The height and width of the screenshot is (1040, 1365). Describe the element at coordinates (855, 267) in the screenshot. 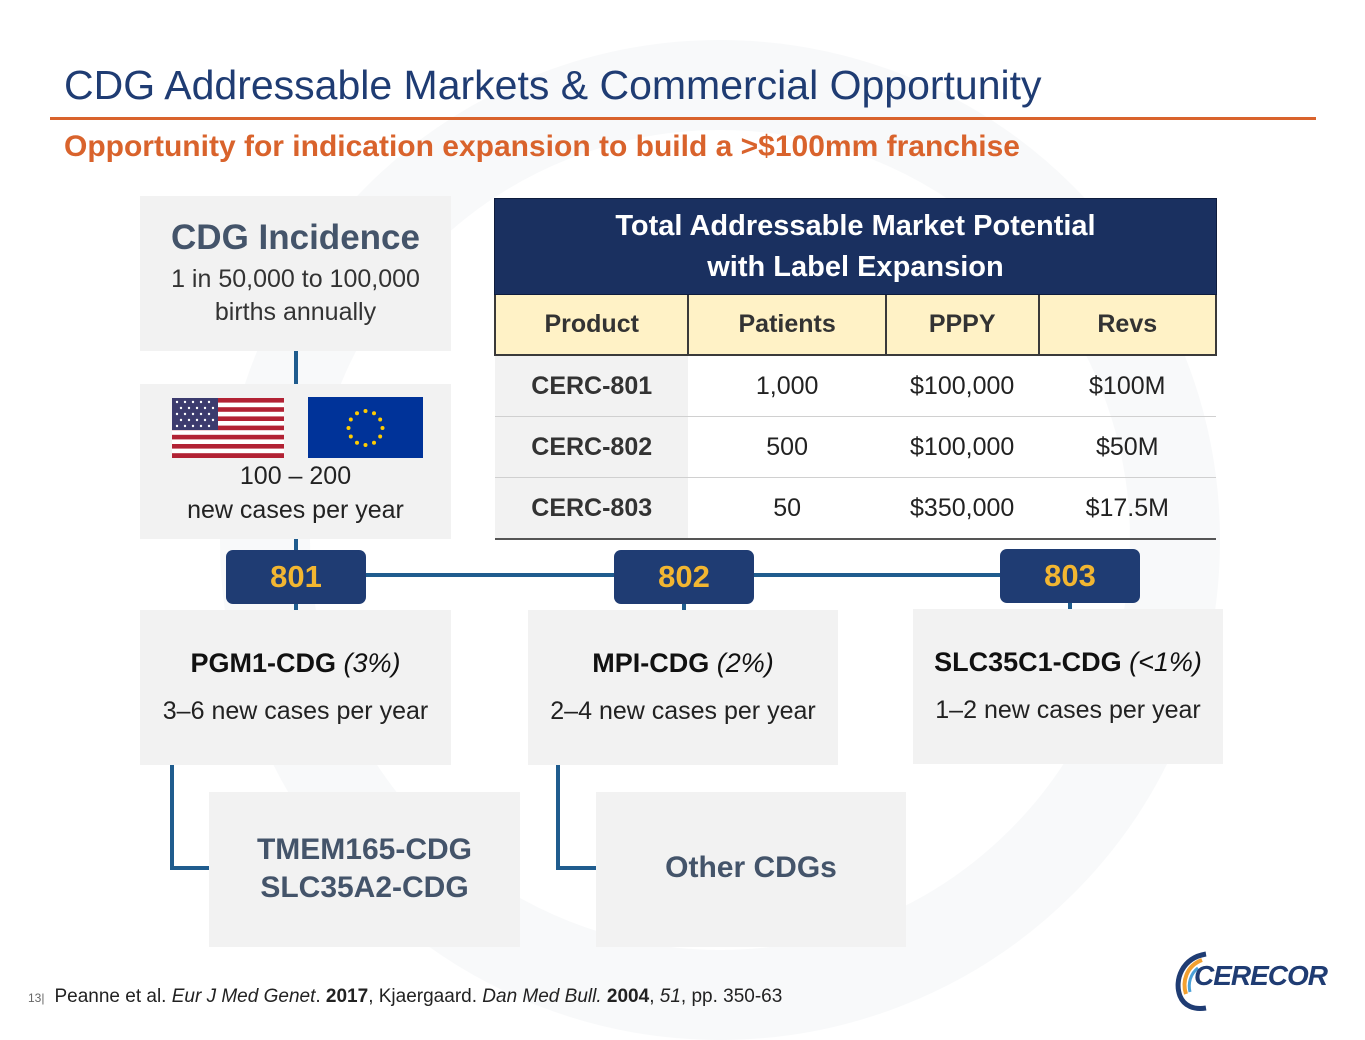

I see `tam-header-line2: with Label Expansion` at that location.